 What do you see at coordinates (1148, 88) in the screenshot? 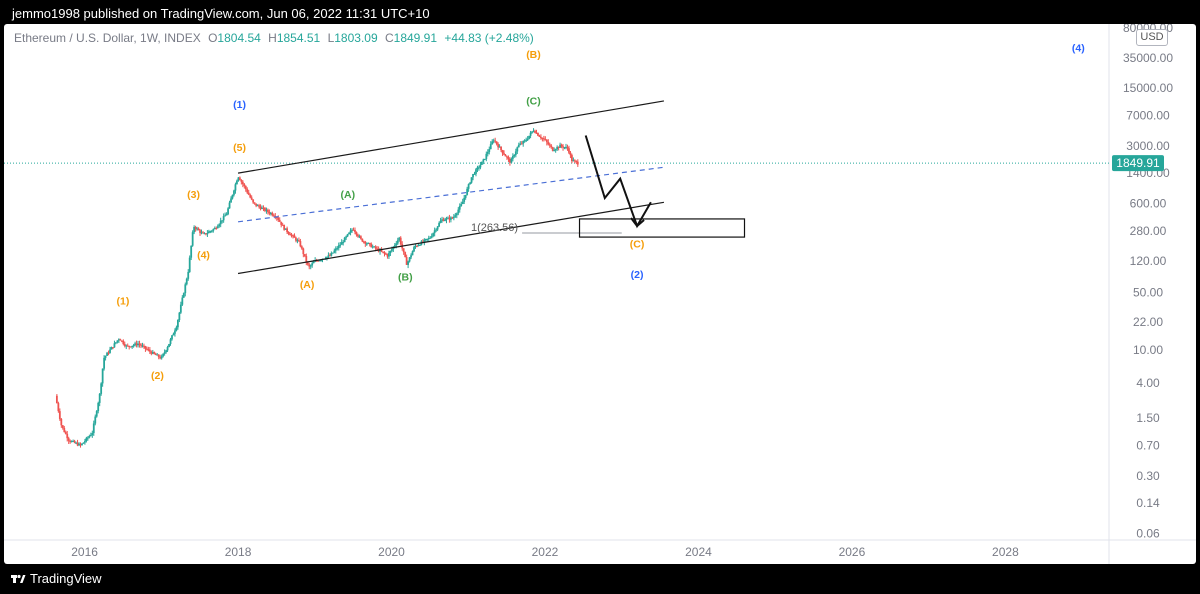
I see `y-tick-label: 15000.00` at bounding box center [1148, 88].